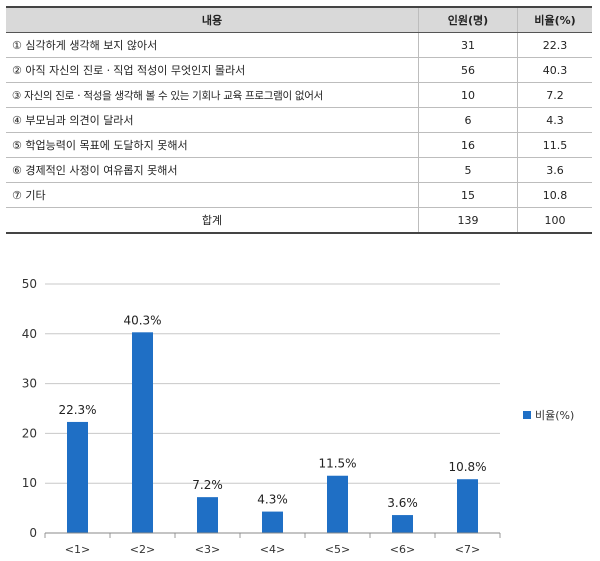 This screenshot has width=600, height=561. What do you see at coordinates (468, 70) in the screenshot?
I see `row-count: 56` at bounding box center [468, 70].